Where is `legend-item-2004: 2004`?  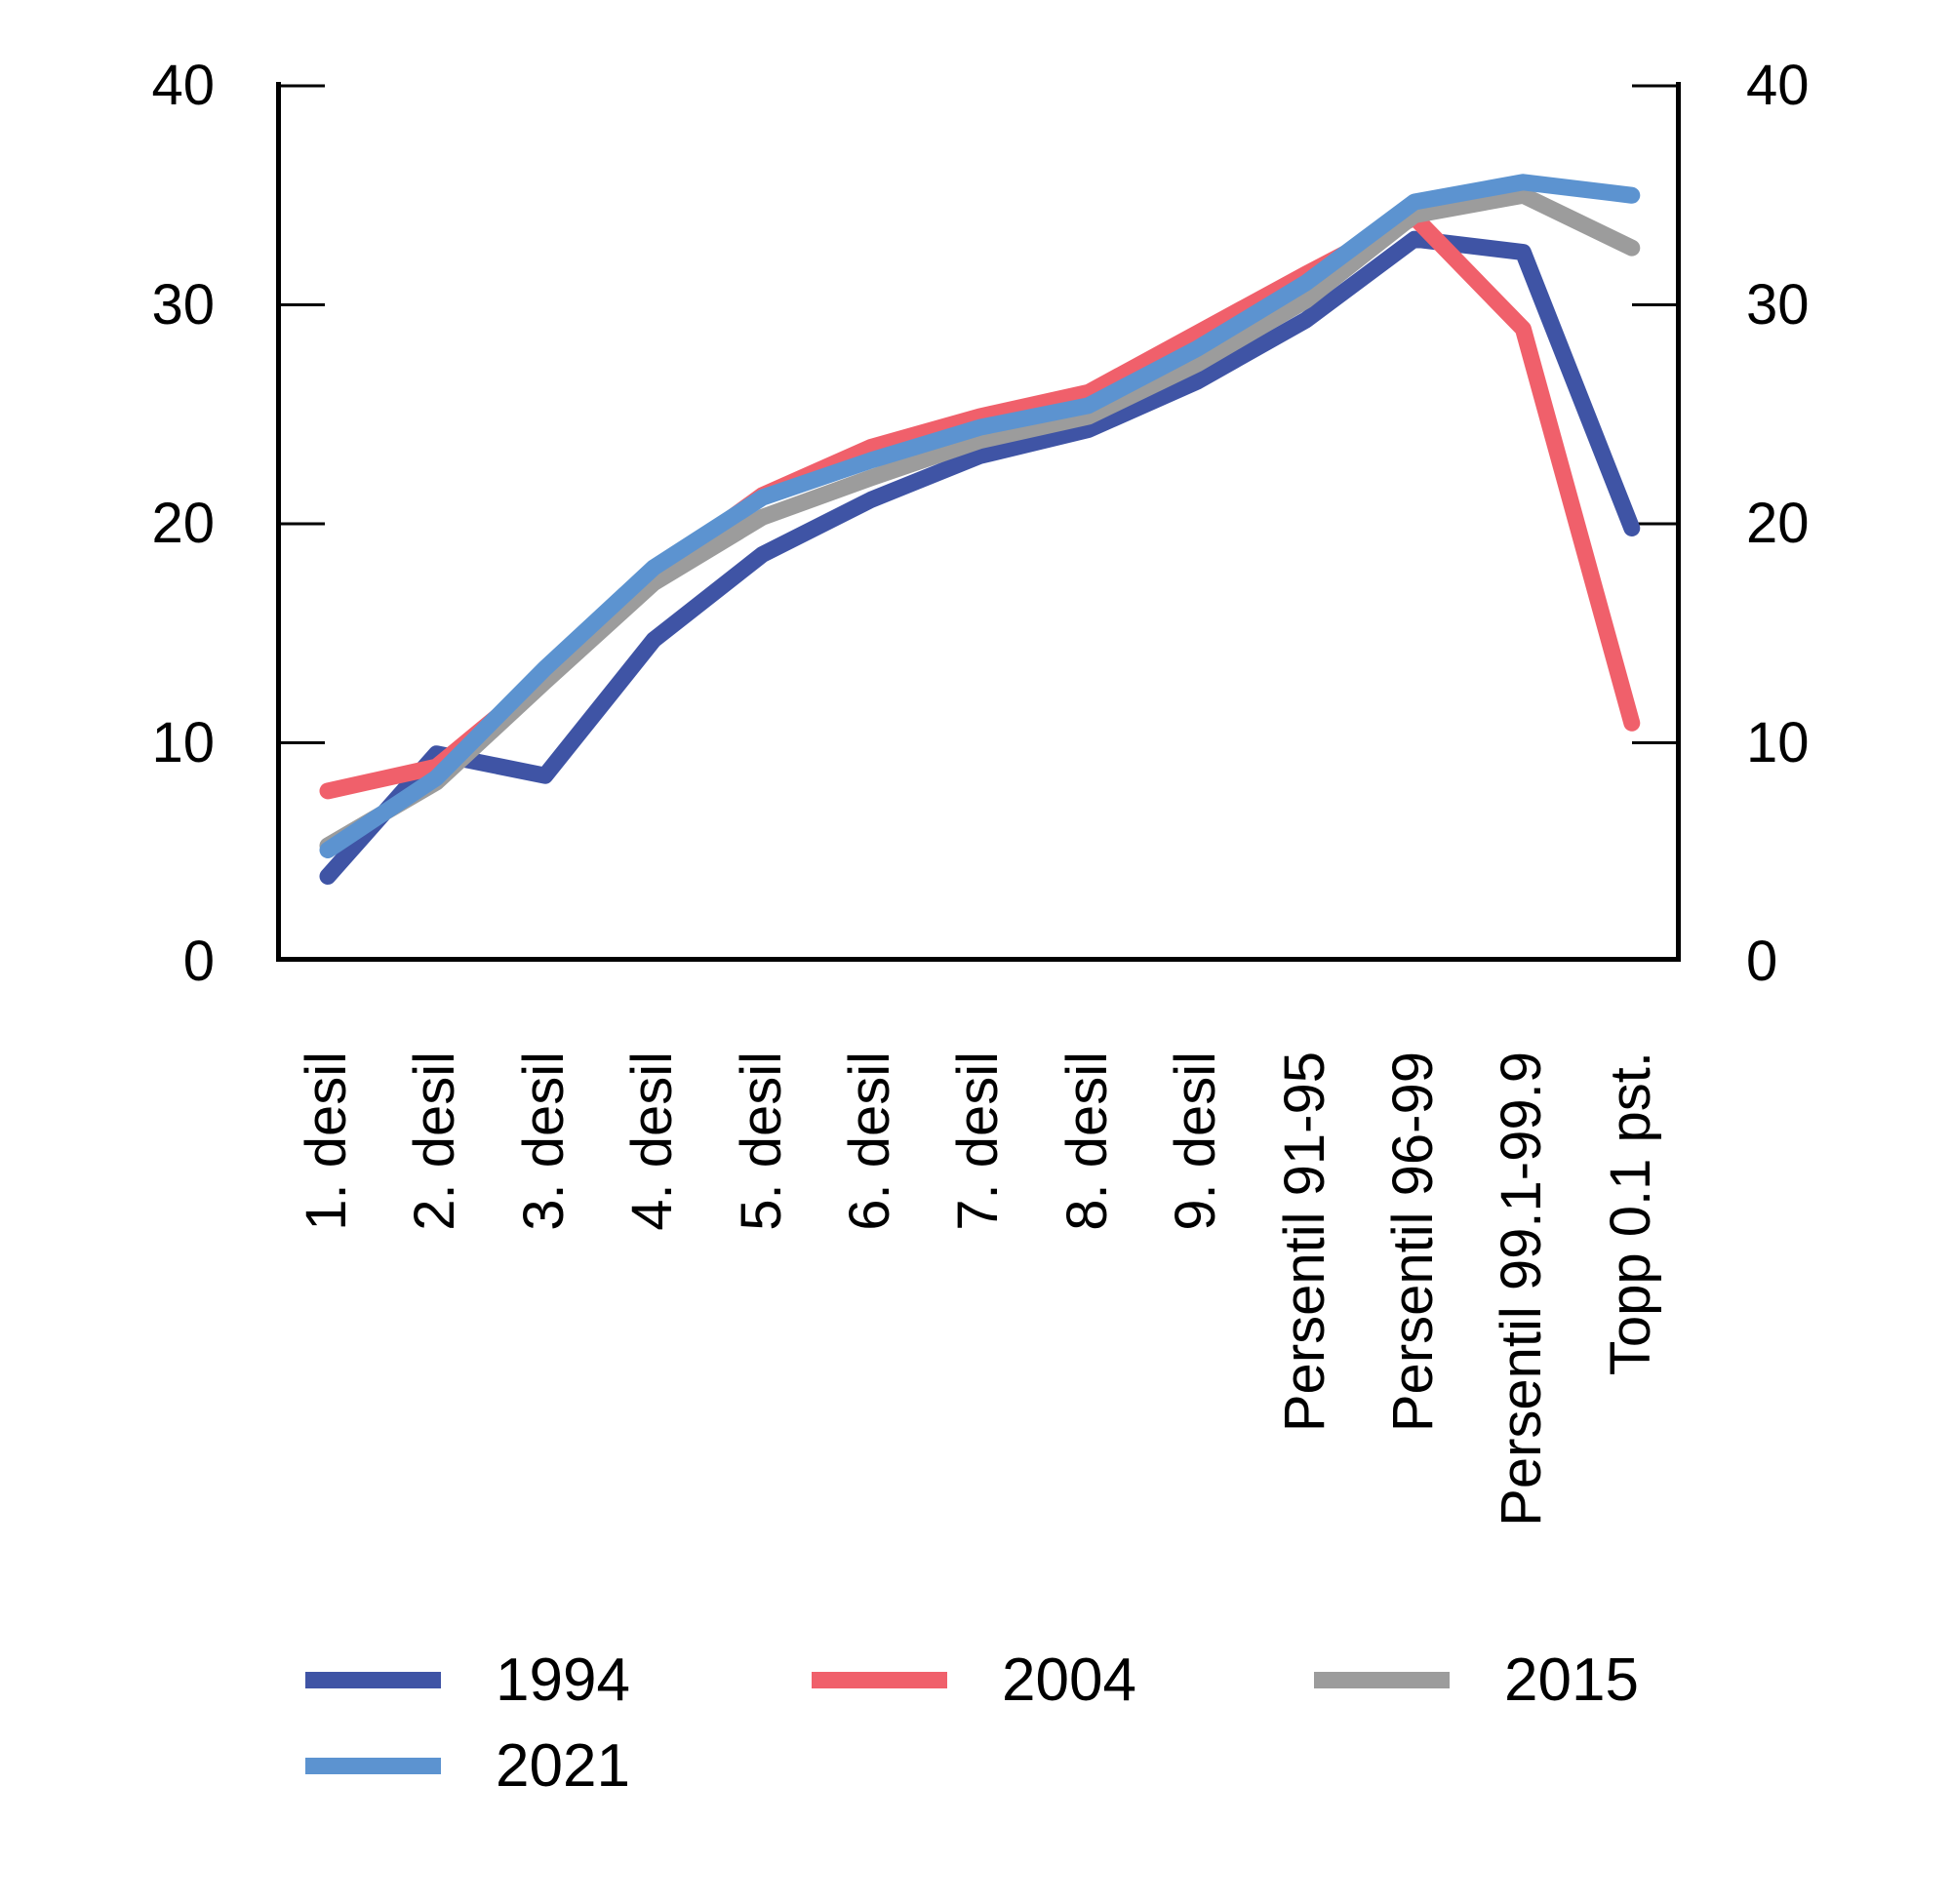
legend-item-2004: 2004 is located at coordinates (974, 1680).